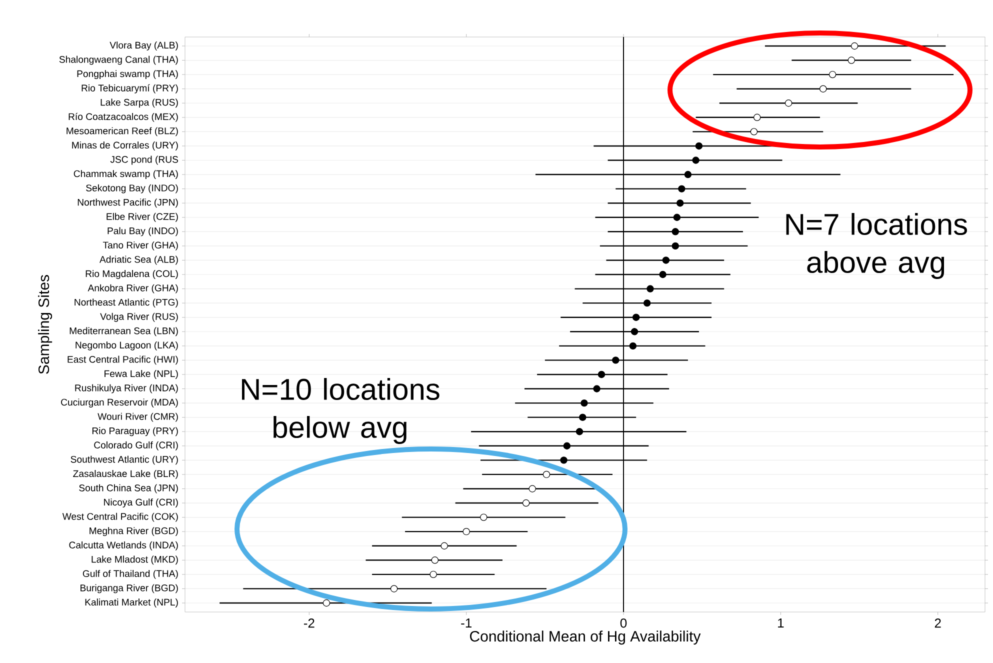 Image resolution: width=993 pixels, height=663 pixels. What do you see at coordinates (132, 189) in the screenshot?
I see `y-tick-label: Sekotong Bay (INDO)` at bounding box center [132, 189].